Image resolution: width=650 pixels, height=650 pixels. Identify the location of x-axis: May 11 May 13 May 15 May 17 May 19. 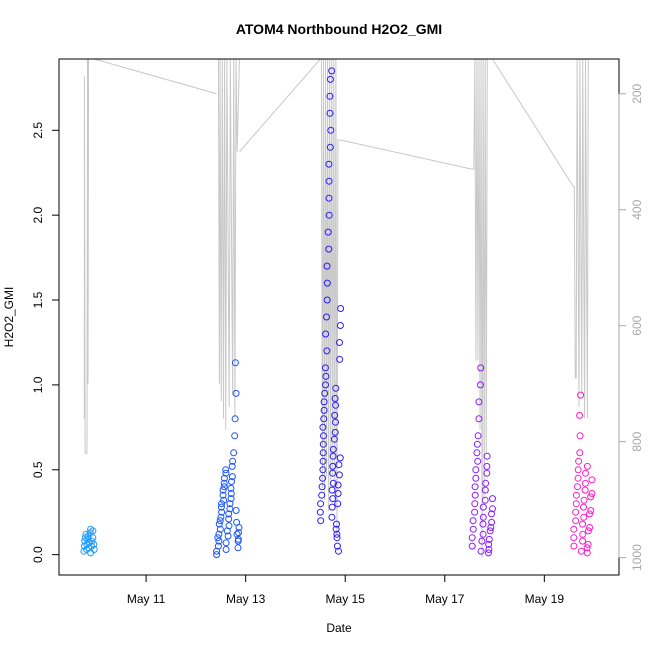
(345, 590).